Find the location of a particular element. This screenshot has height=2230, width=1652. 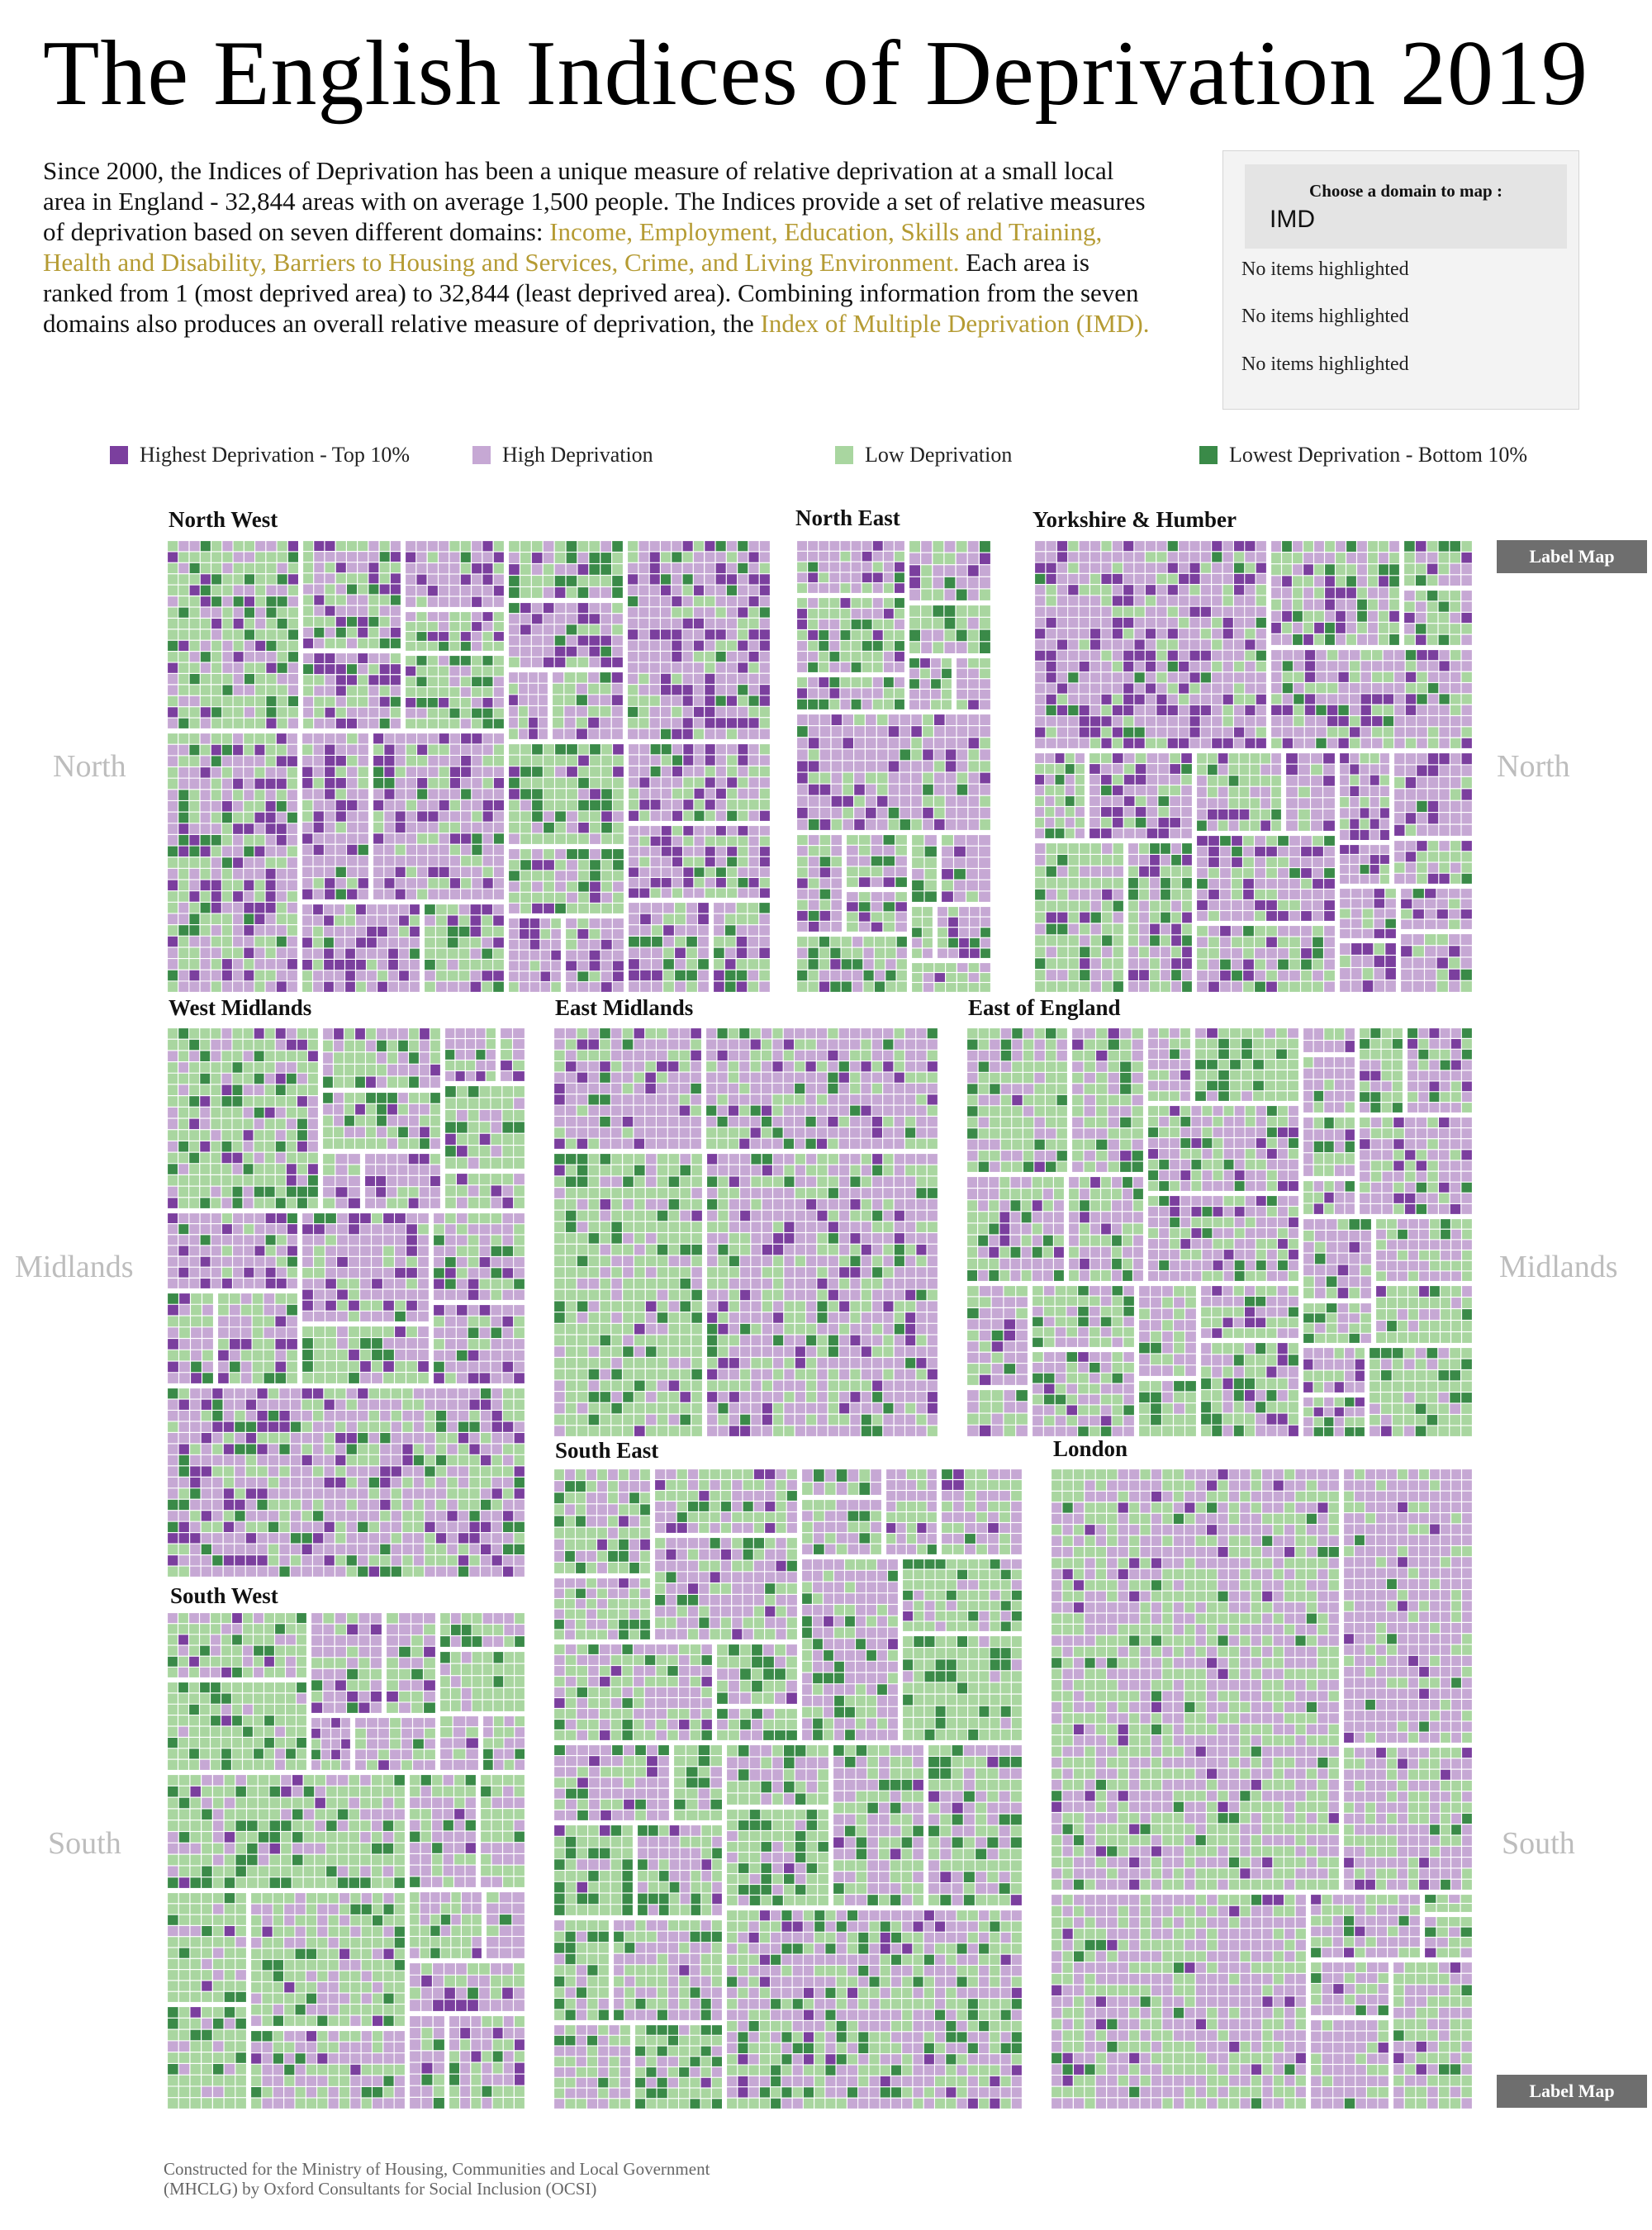

domain-select: Choose a domain to map : IMD is located at coordinates (1406, 206).